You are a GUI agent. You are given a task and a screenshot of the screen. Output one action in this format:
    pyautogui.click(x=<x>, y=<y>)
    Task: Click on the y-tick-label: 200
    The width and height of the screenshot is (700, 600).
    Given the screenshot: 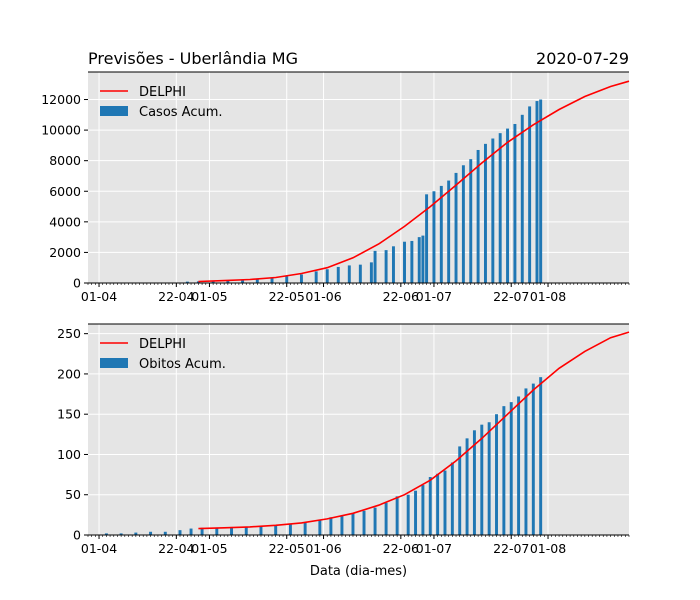 What is the action you would take?
    pyautogui.click(x=69, y=373)
    